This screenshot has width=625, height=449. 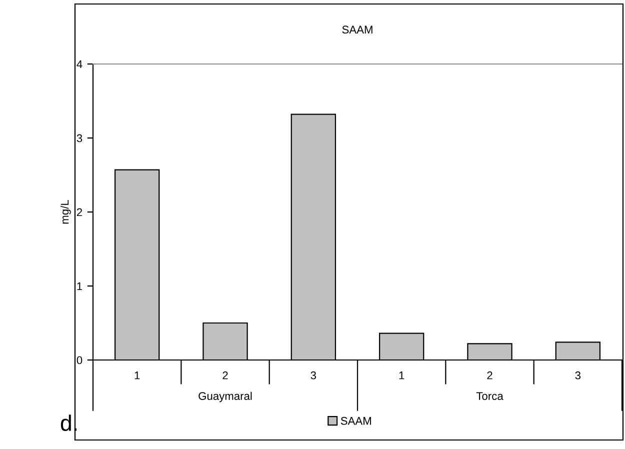 I want to click on text: Guaymaral, so click(x=225, y=397).